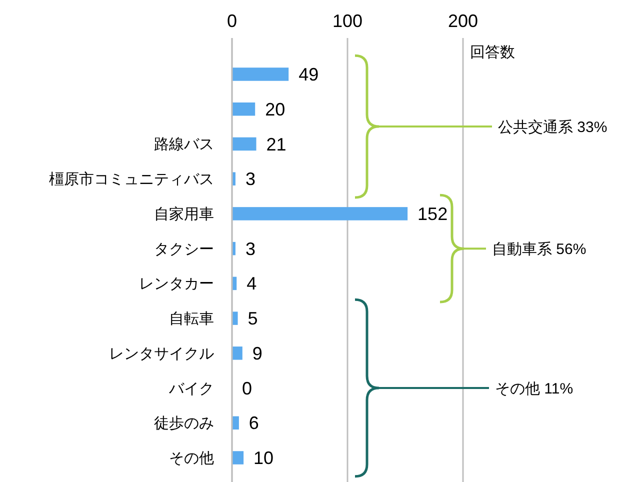 Image resolution: width=634 pixels, height=482 pixels. I want to click on data-label: 5, so click(253, 318).